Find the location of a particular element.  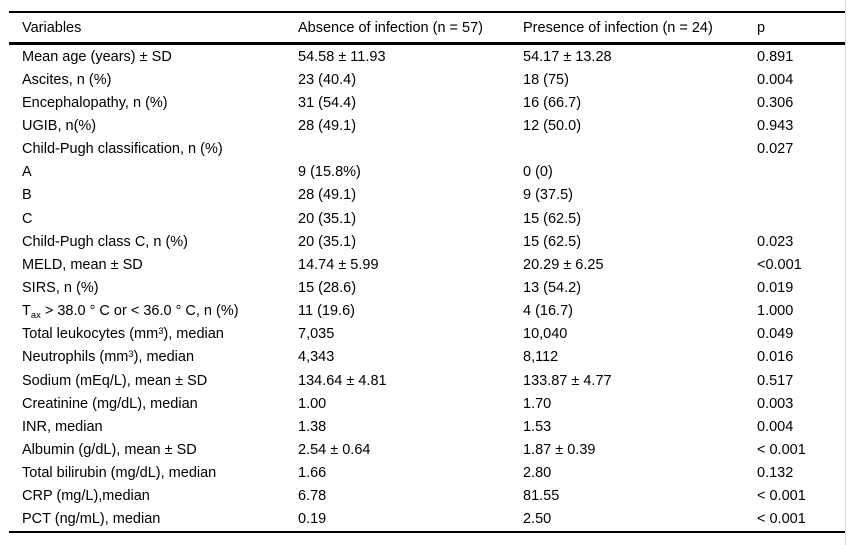

table-row: SIRS, n (%) 15 (28.6) 13 (54.2) 0.019 is located at coordinates (427, 287).